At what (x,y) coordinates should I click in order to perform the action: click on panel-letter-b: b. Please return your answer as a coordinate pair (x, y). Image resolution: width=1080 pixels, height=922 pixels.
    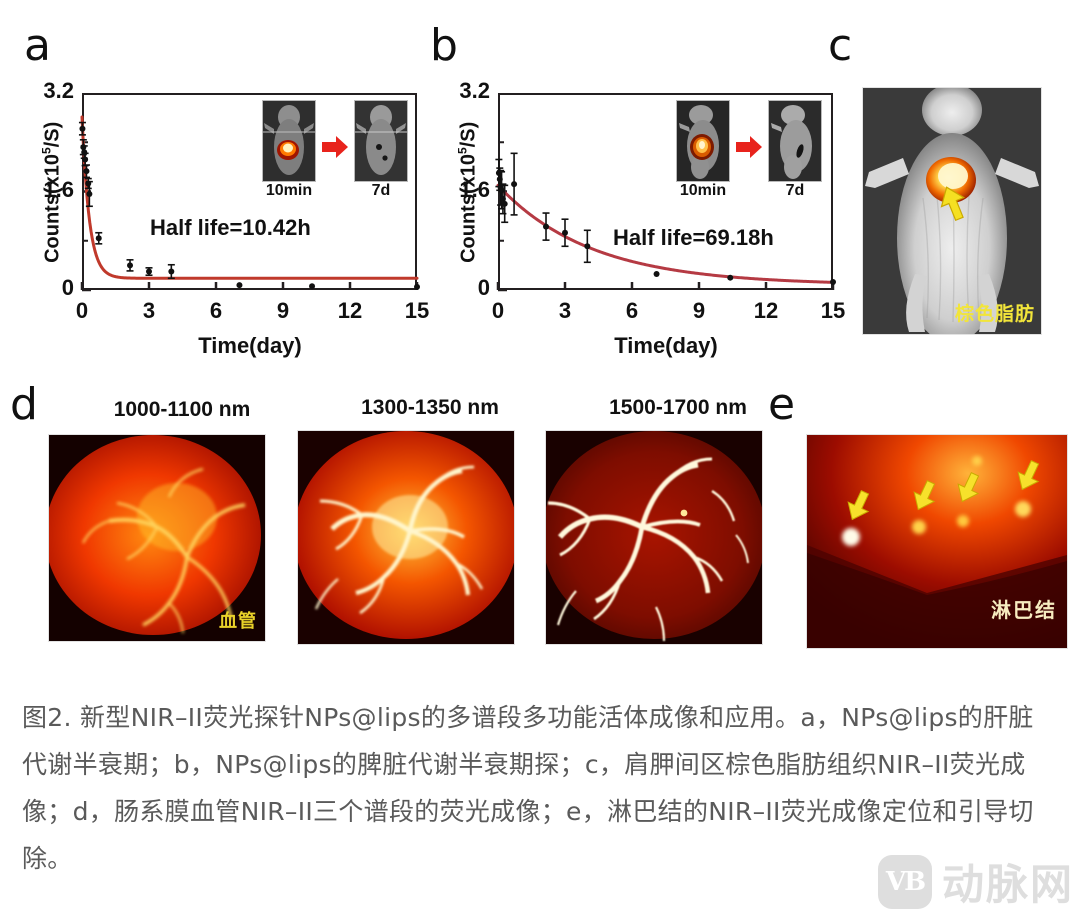
    Looking at the image, I should click on (444, 45).